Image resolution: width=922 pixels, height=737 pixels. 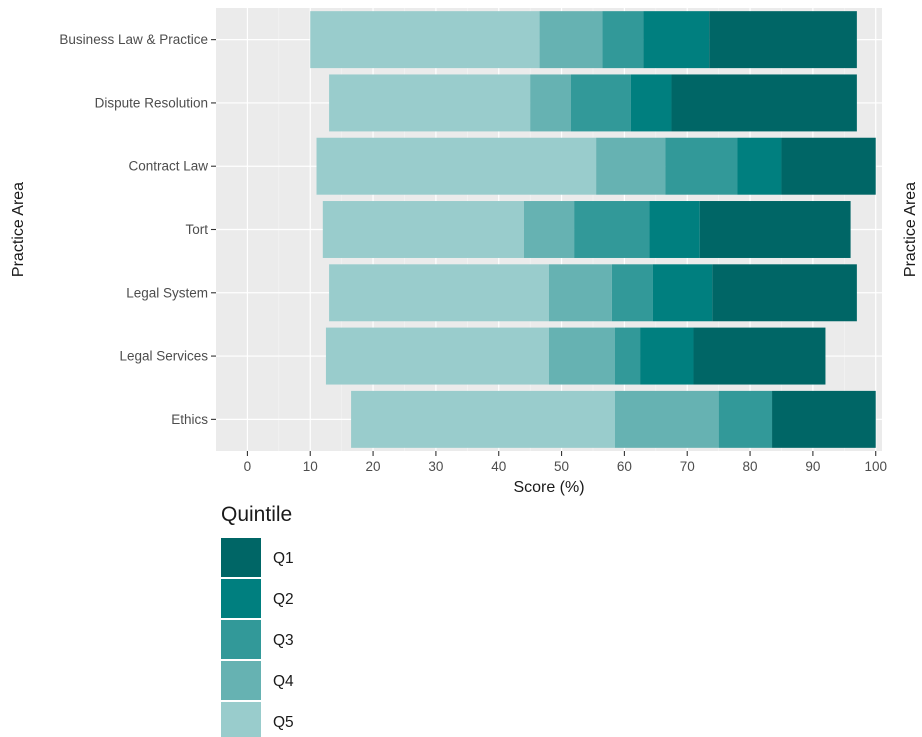 What do you see at coordinates (196, 229) in the screenshot?
I see `y-tick-label: Tort` at bounding box center [196, 229].